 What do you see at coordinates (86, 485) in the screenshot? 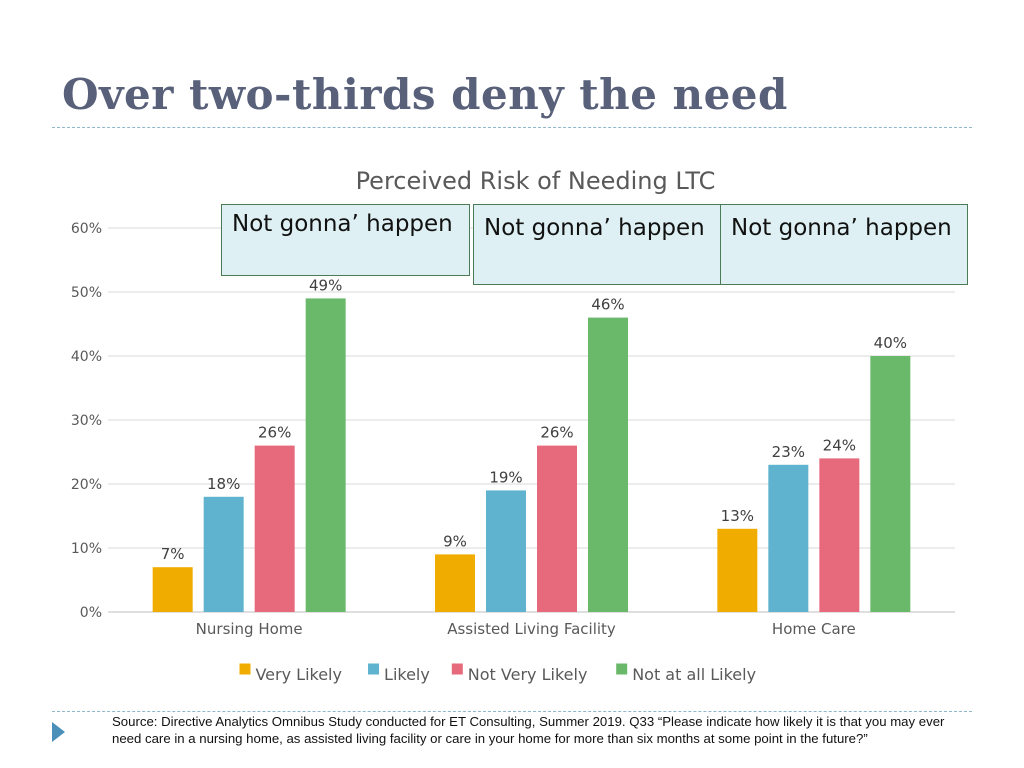
I see `y-tick-label: 20%` at bounding box center [86, 485].